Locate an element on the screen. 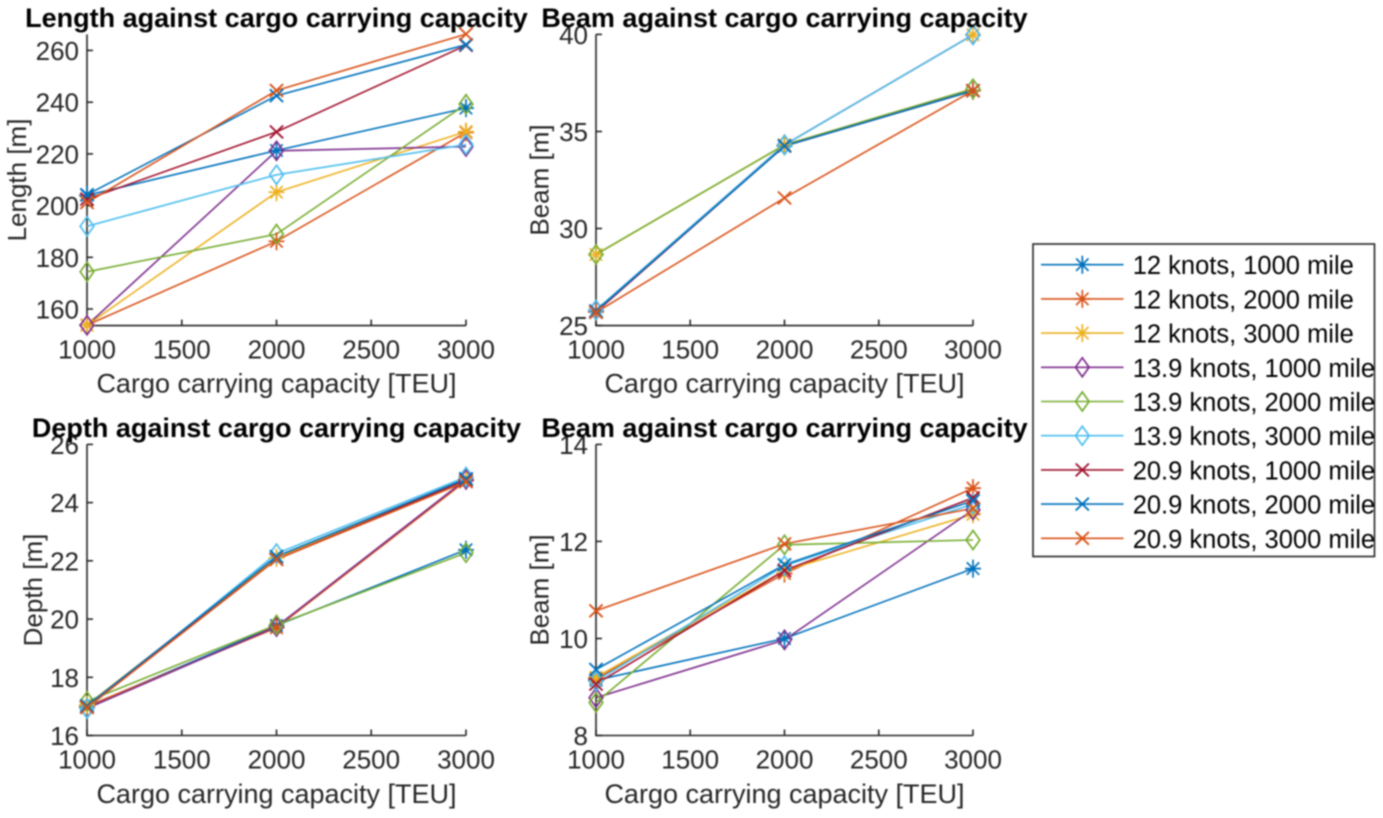 Image resolution: width=1383 pixels, height=818 pixels. svg-text: 240 is located at coordinates (57, 103).